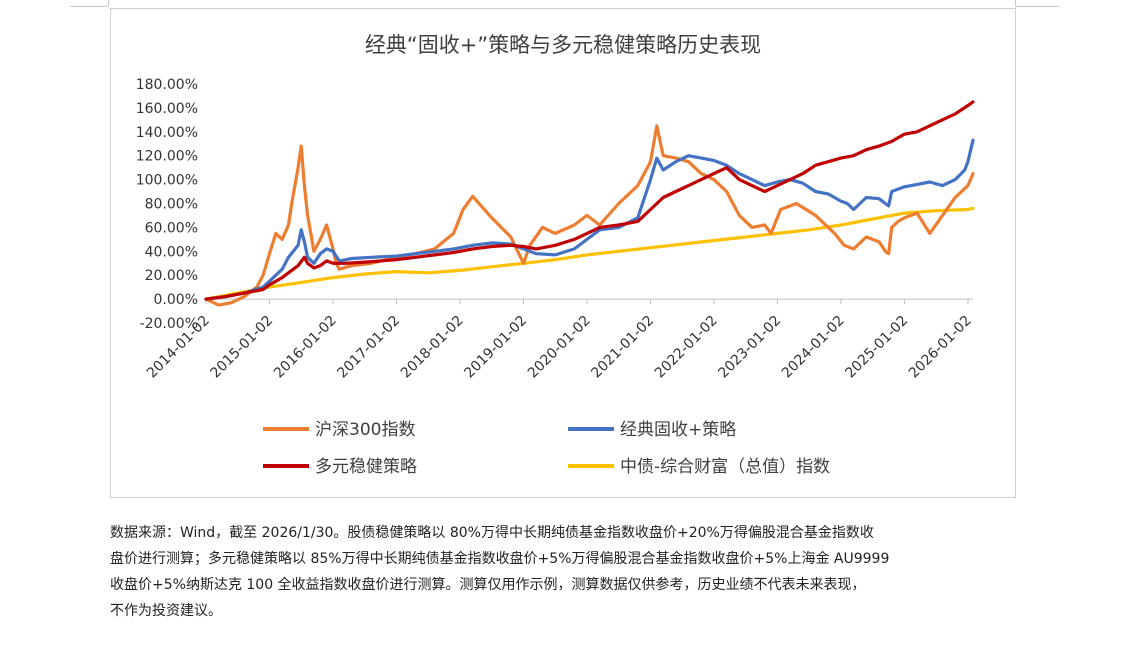  What do you see at coordinates (559, 347) in the screenshot?
I see `x-tick-label: 2020-01-02` at bounding box center [559, 347].